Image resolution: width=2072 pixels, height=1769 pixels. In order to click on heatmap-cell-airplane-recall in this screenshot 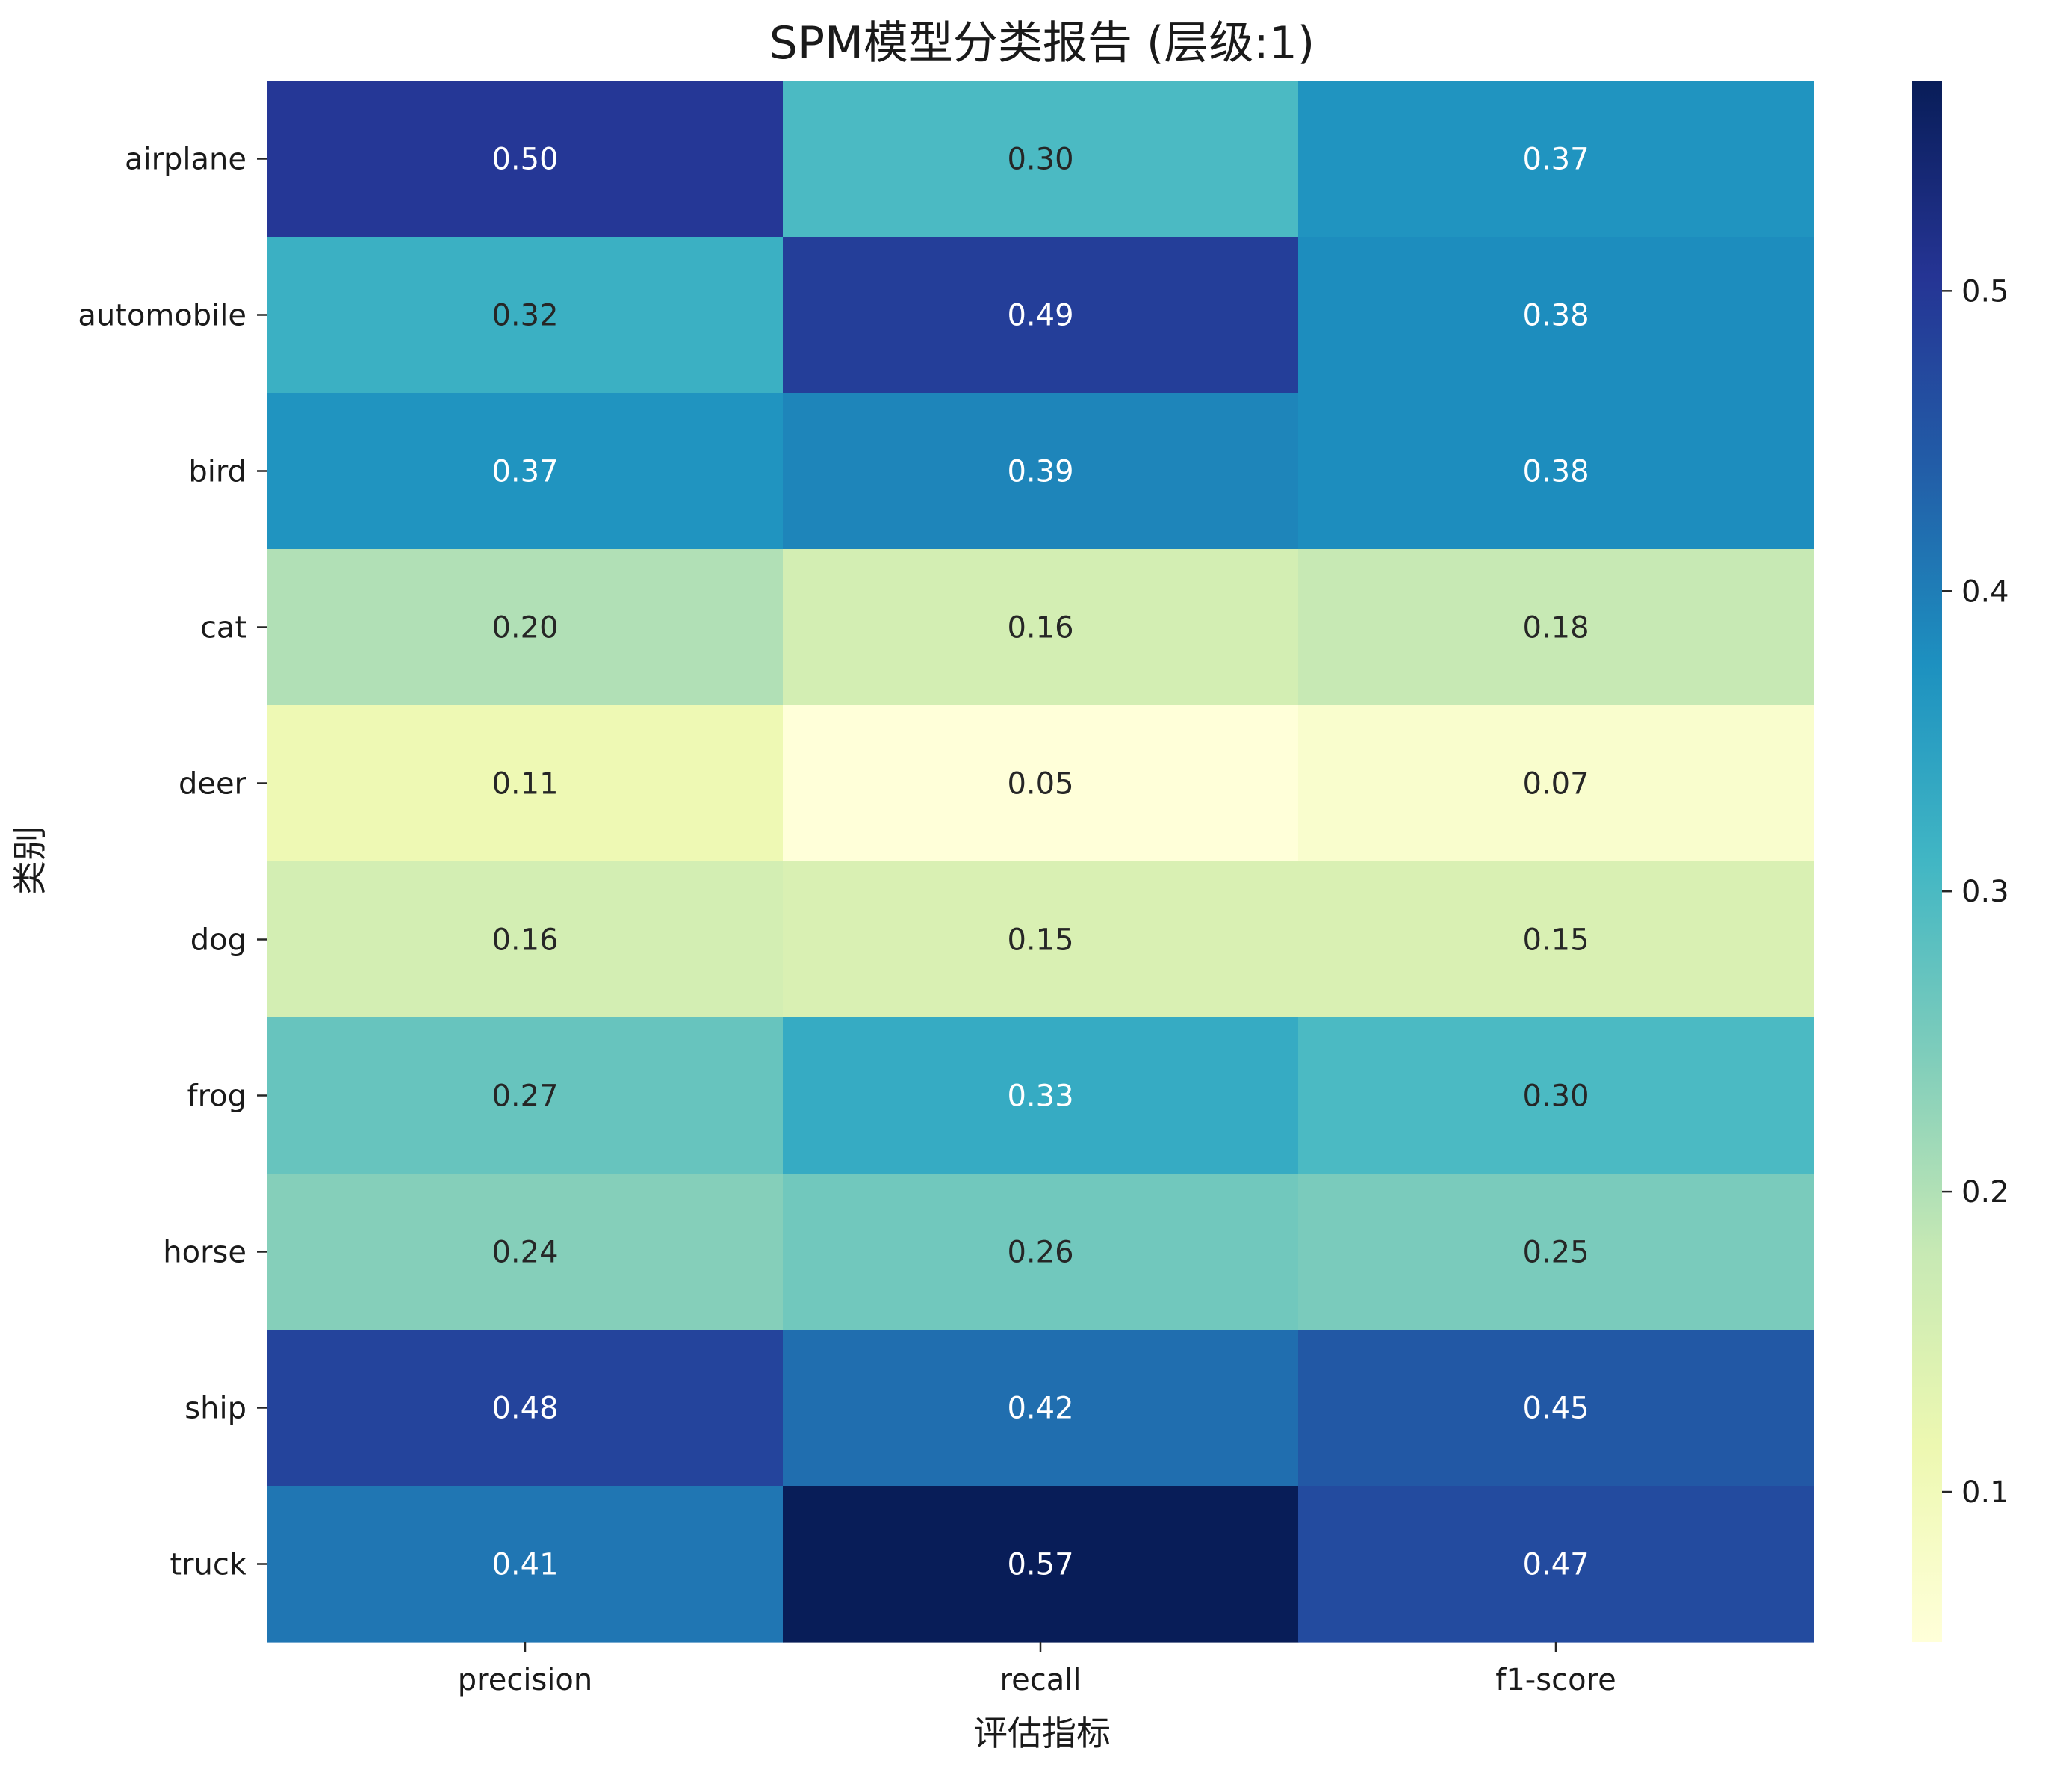, I will do `click(1041, 159)`.